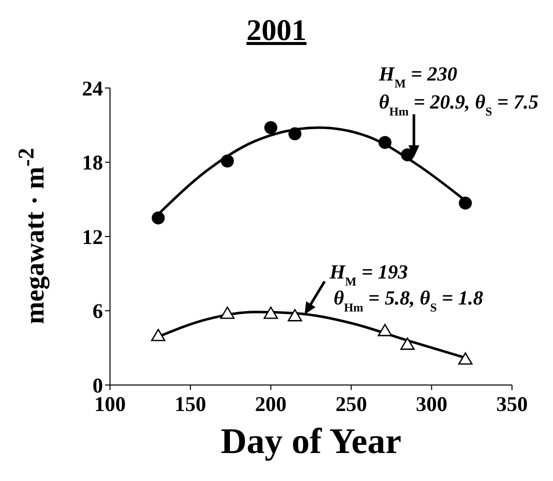 The height and width of the screenshot is (481, 553). What do you see at coordinates (92, 236) in the screenshot?
I see `y-tick-label: 12` at bounding box center [92, 236].